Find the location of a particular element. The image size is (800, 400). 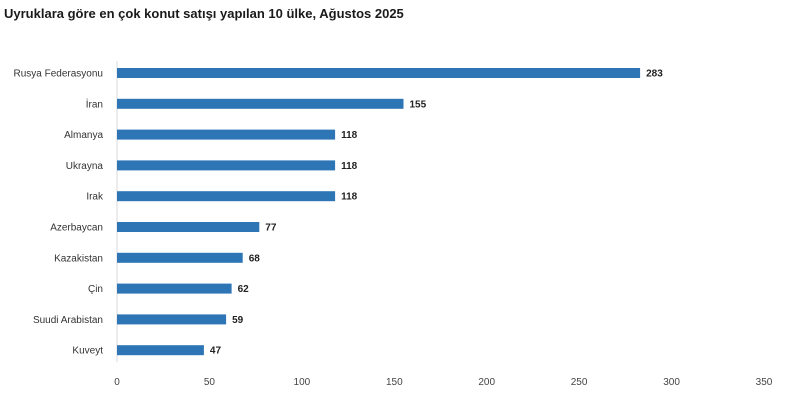

x-tick-label-6: 300 is located at coordinates (671, 382).